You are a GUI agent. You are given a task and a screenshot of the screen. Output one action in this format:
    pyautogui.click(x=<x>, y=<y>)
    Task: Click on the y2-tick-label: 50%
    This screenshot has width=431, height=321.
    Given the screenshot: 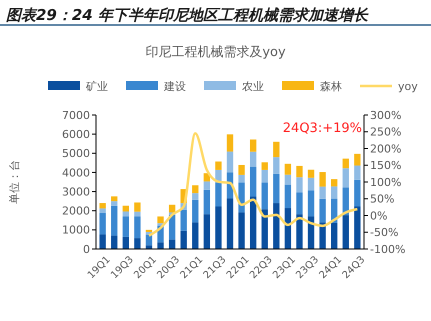 What is the action you would take?
    pyautogui.click(x=382, y=199)
    